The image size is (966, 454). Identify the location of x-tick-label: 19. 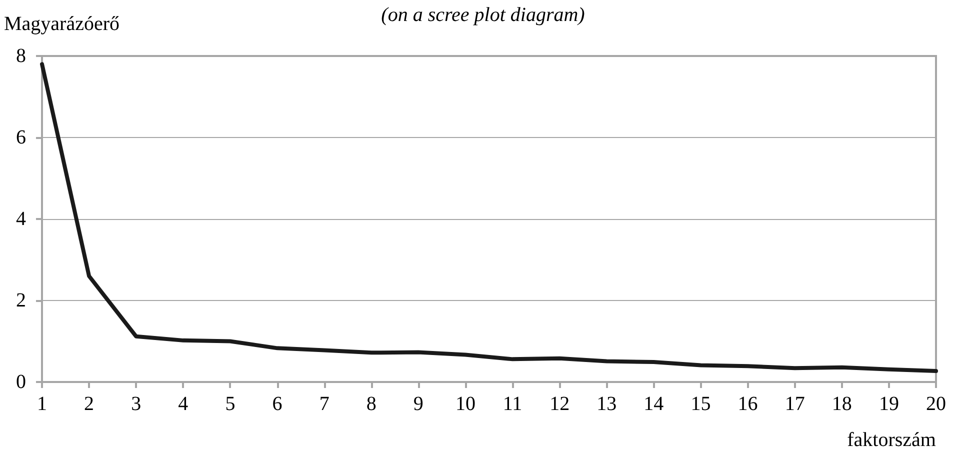
(888, 404).